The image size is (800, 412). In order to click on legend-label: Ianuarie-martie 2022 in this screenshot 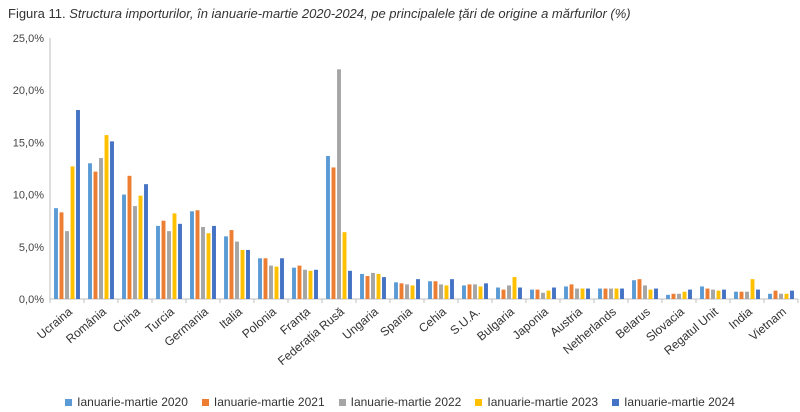, I will do `click(406, 402)`.